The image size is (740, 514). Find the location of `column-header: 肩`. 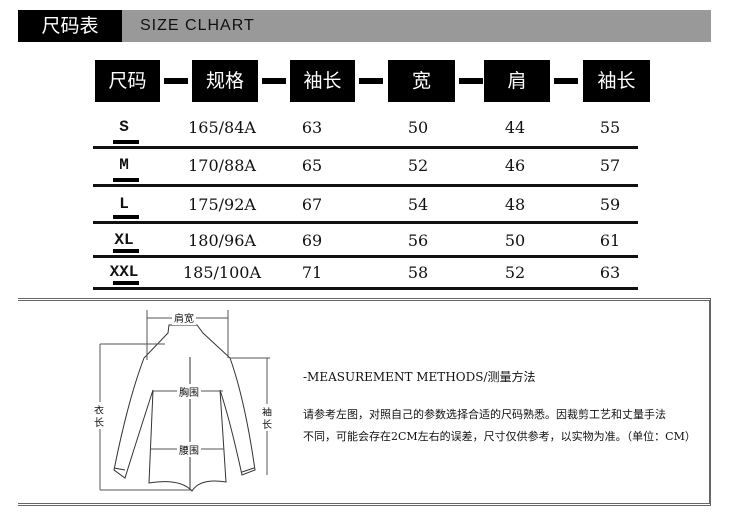

column-header: 肩 is located at coordinates (517, 81).